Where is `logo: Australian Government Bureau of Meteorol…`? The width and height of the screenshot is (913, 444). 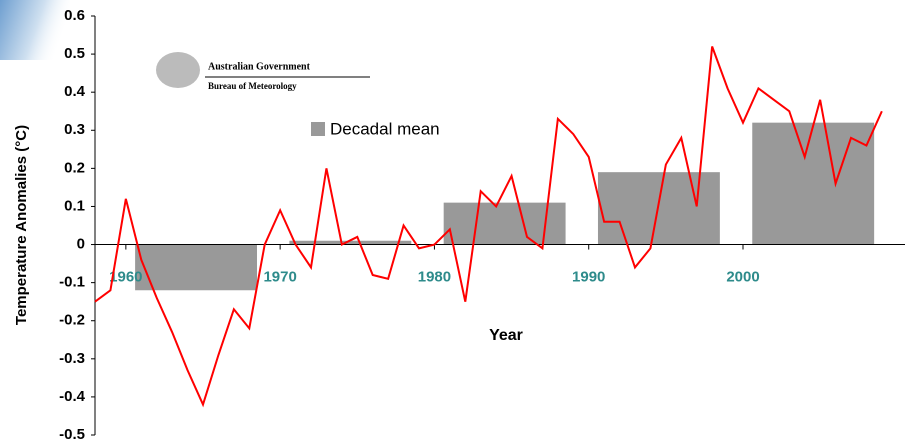 logo: Australian Government Bureau of Meteorol… is located at coordinates (263, 71).